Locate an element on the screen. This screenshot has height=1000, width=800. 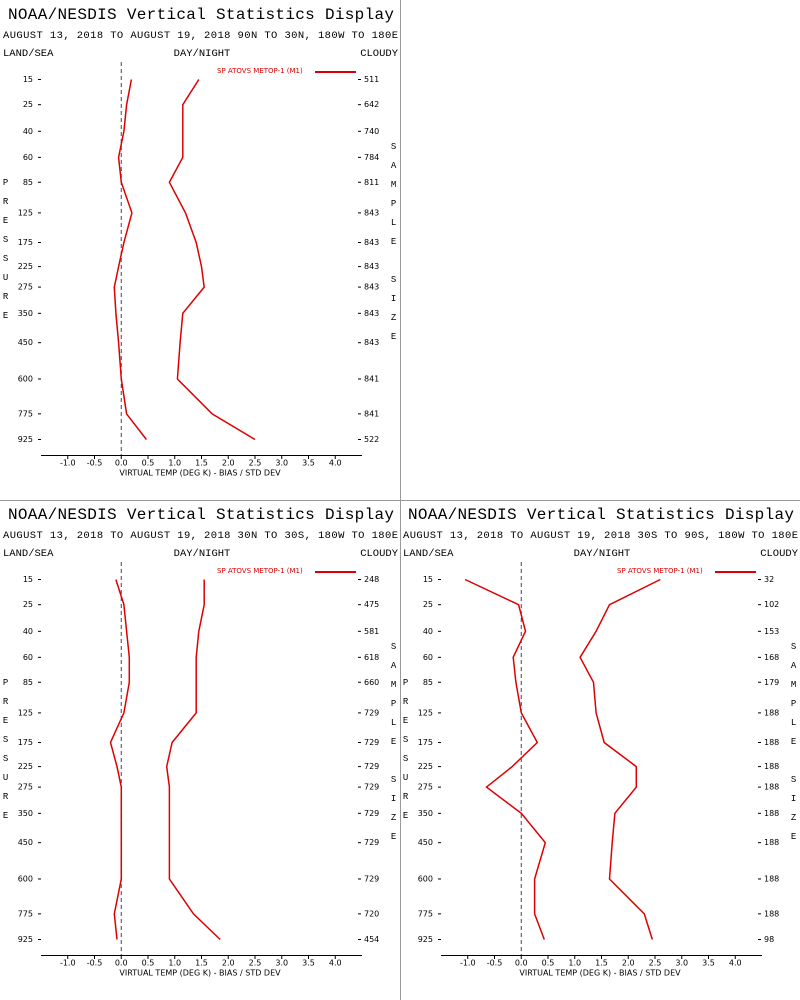
sample-size: 811 is located at coordinates (371, 182).